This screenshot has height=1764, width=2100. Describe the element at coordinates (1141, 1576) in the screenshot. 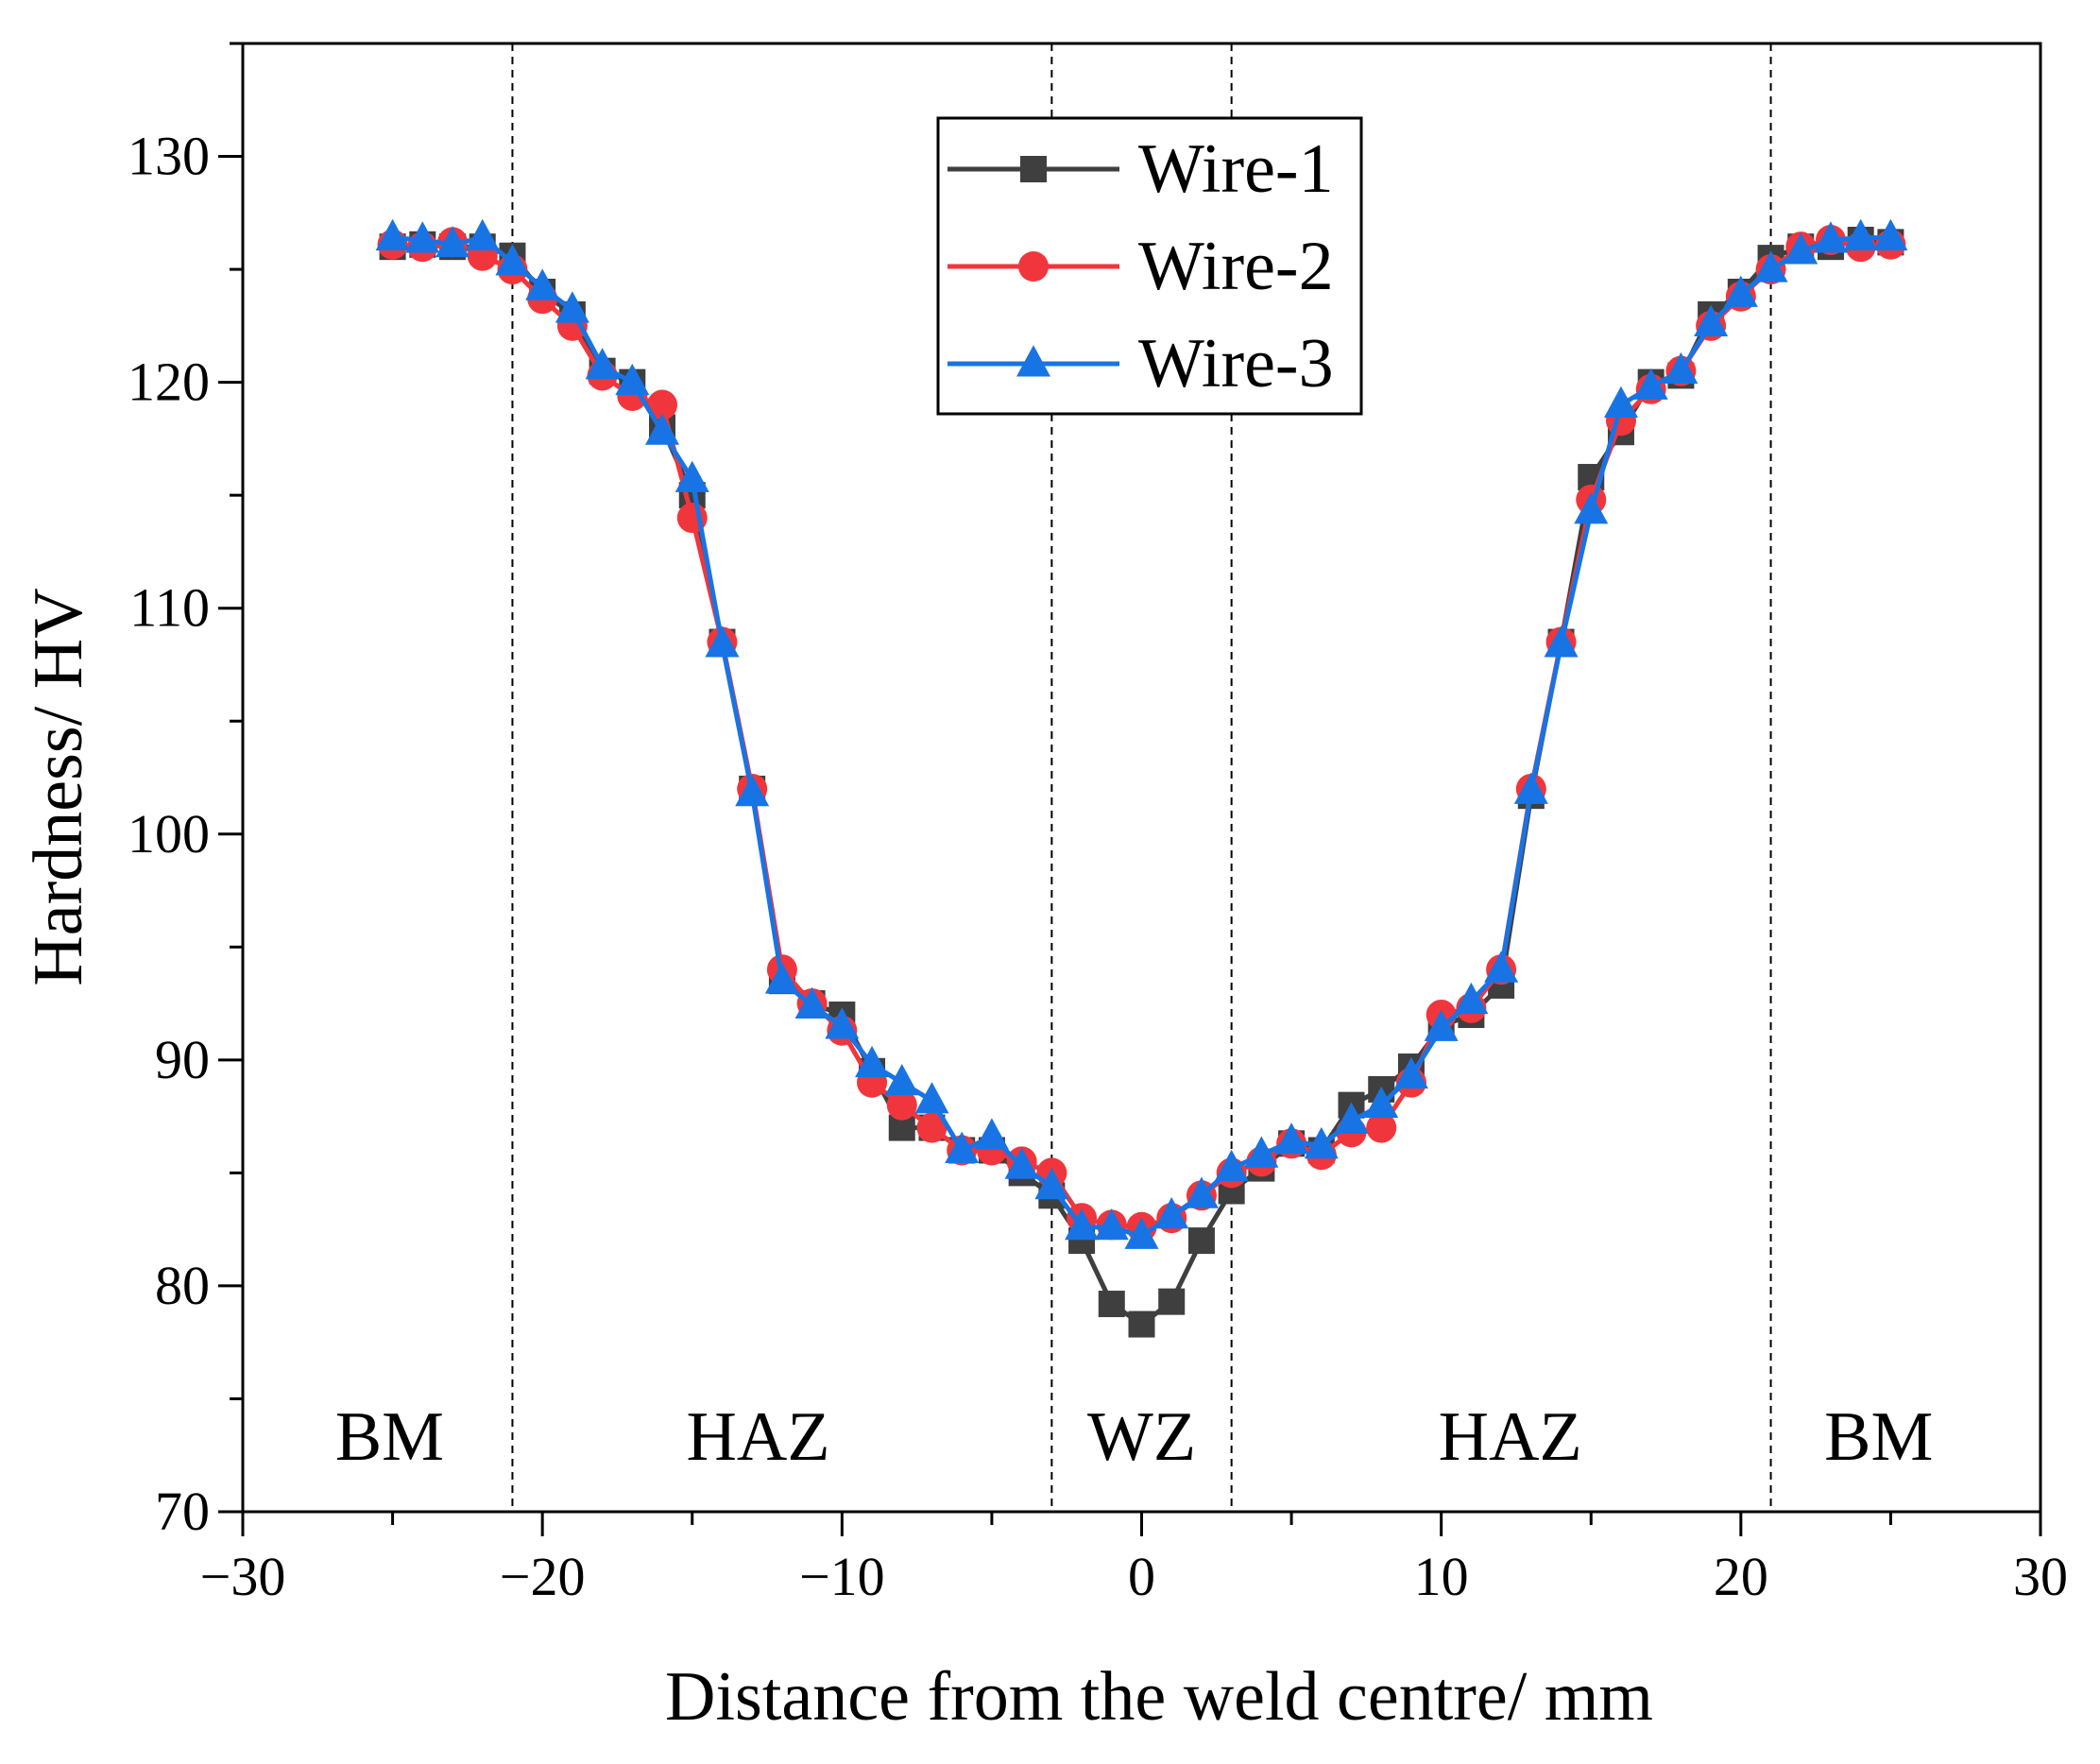

I see `x-tick-label: 0` at that location.